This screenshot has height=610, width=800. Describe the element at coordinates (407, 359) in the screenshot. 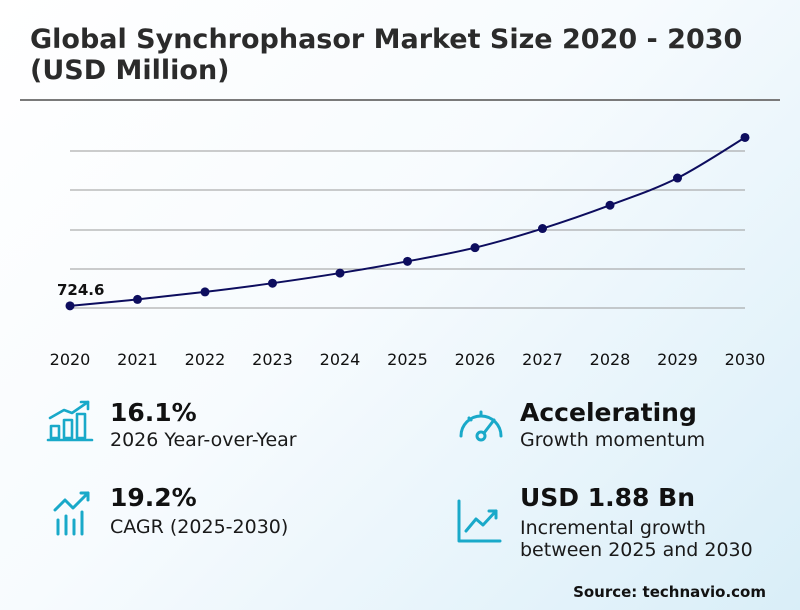

I see `x-tick-label: 2025` at that location.